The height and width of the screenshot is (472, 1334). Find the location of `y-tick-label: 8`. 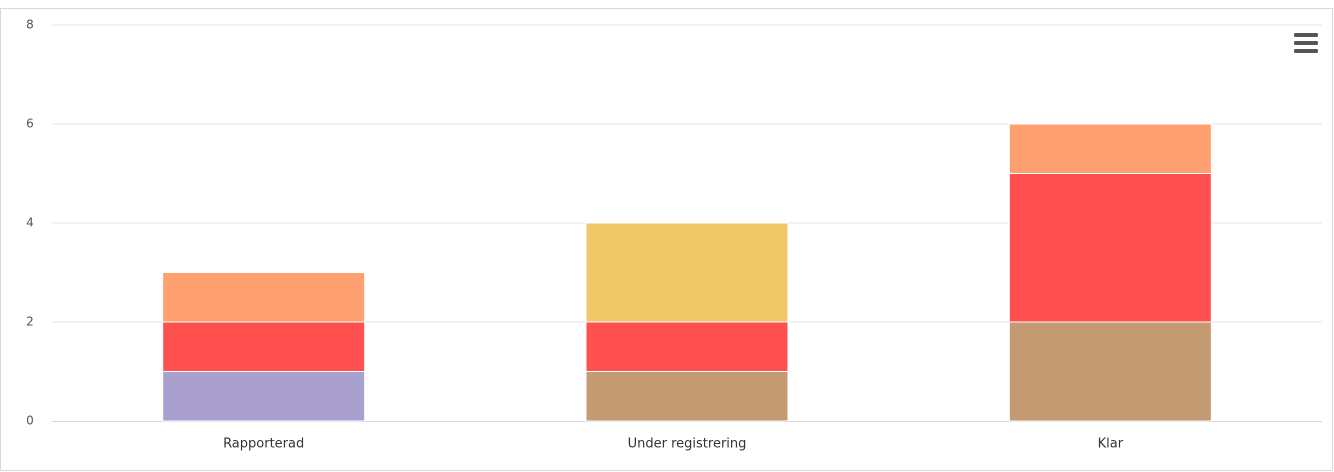

y-tick-label: 8 is located at coordinates (30, 25).